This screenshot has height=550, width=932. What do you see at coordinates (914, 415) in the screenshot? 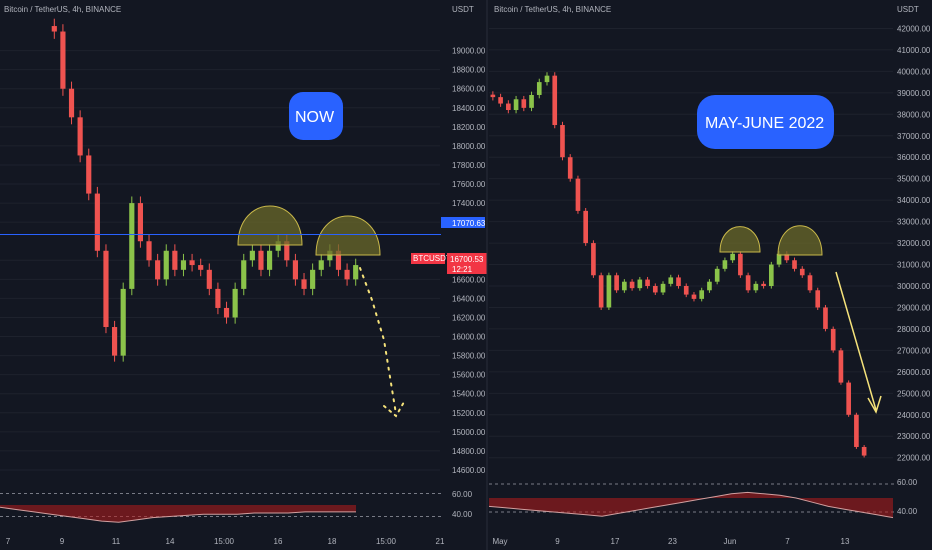
I see `right-price-tick: 24000.00` at bounding box center [914, 415].